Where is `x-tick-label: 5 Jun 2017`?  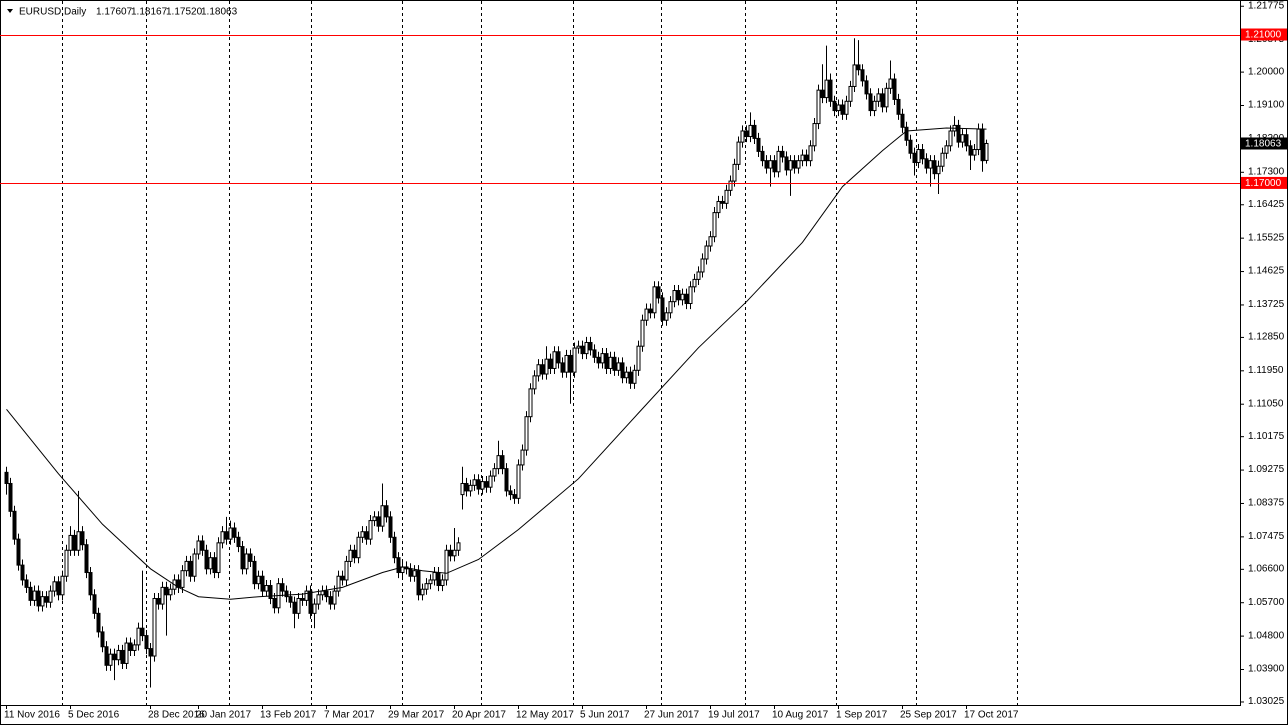 x-tick-label: 5 Jun 2017 is located at coordinates (605, 715).